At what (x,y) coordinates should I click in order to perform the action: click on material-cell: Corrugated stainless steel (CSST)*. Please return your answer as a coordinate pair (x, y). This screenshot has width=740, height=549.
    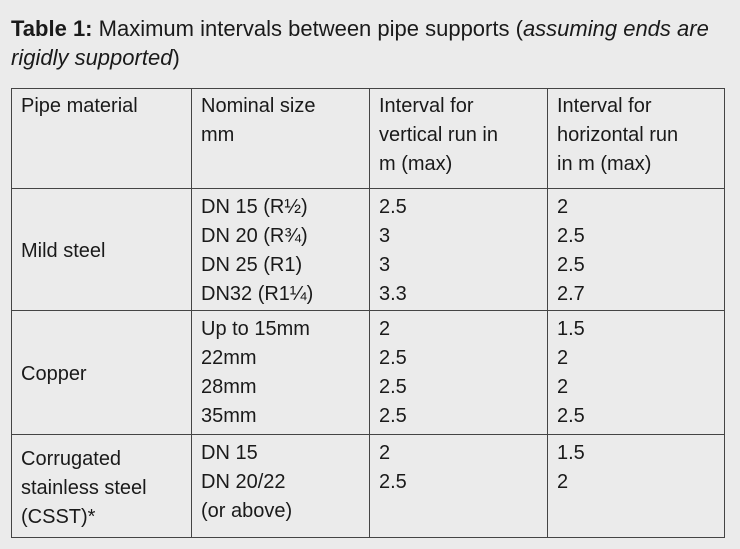
    Looking at the image, I should click on (101, 486).